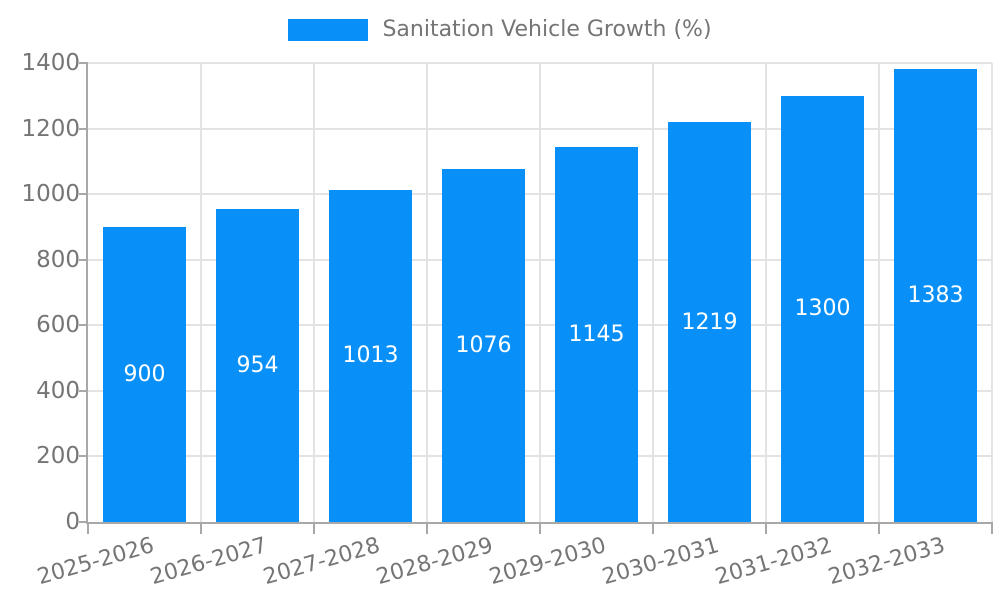  I want to click on bar: 1145, so click(596, 334).